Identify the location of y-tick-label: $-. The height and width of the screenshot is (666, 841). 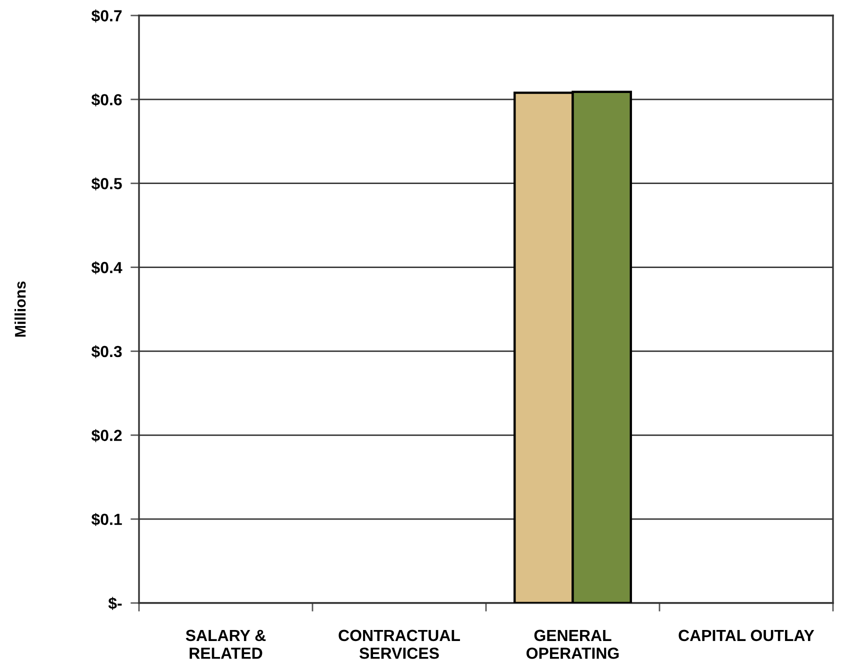
(115, 603).